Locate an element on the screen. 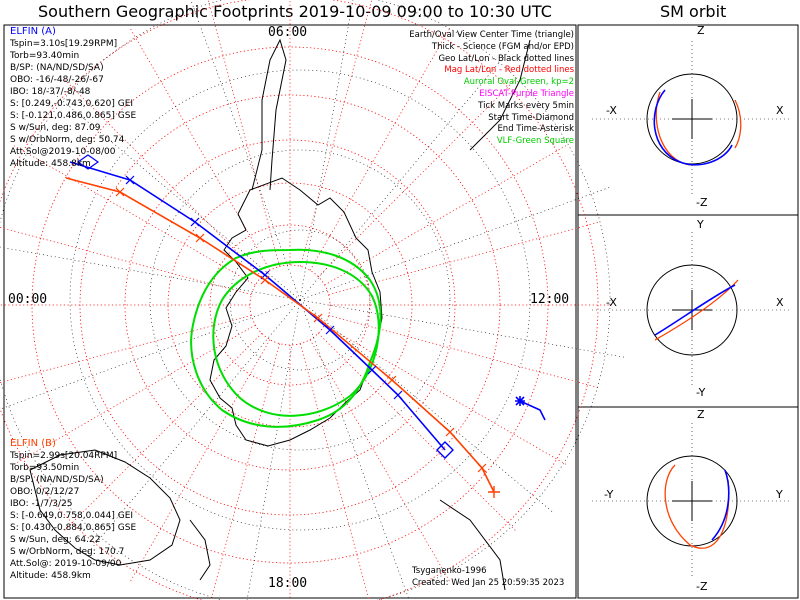  africa-outline is located at coordinates (500, 95).